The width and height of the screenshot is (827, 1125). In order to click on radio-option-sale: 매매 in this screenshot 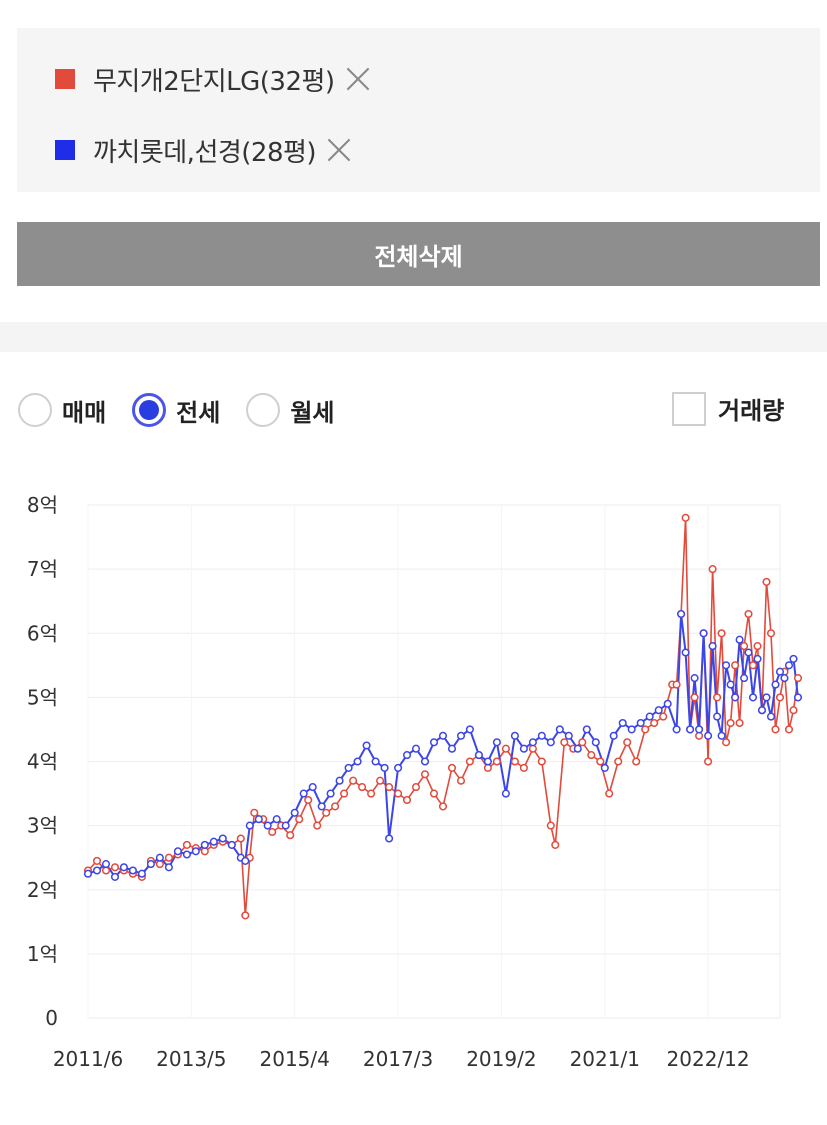, I will do `click(62, 410)`.